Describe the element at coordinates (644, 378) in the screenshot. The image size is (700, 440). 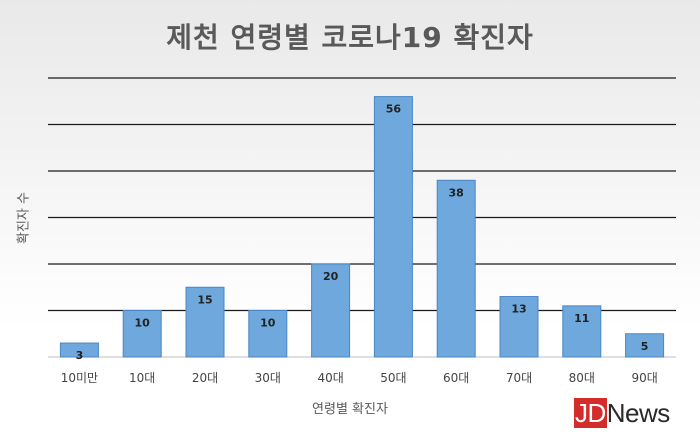
I see `x-tick-label: 90대` at that location.